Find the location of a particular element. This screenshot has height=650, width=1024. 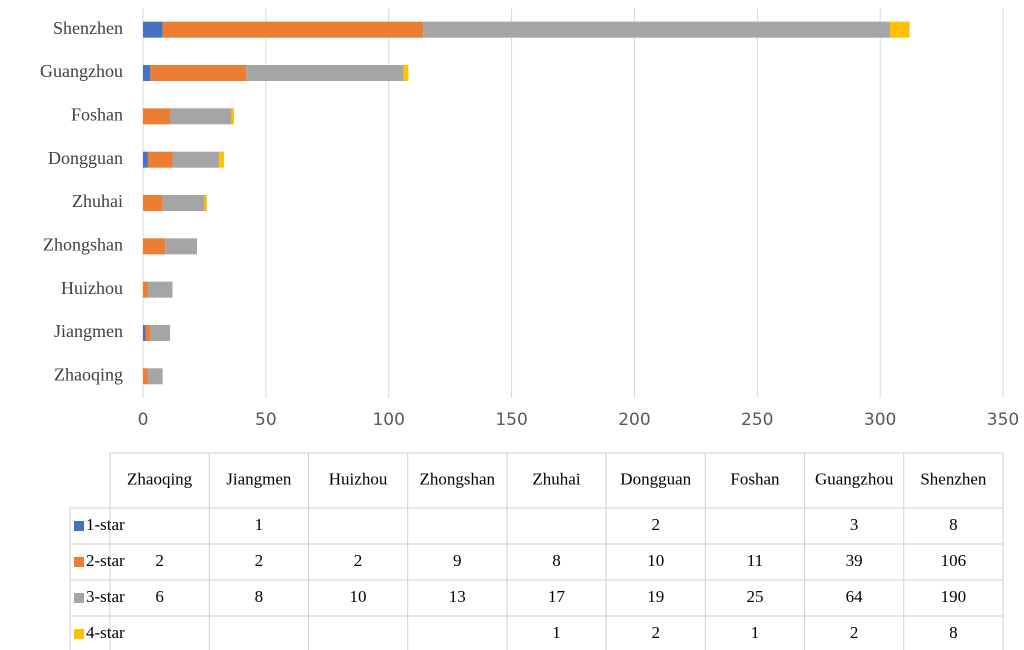

x-tick-label: 350 is located at coordinates (1003, 420).